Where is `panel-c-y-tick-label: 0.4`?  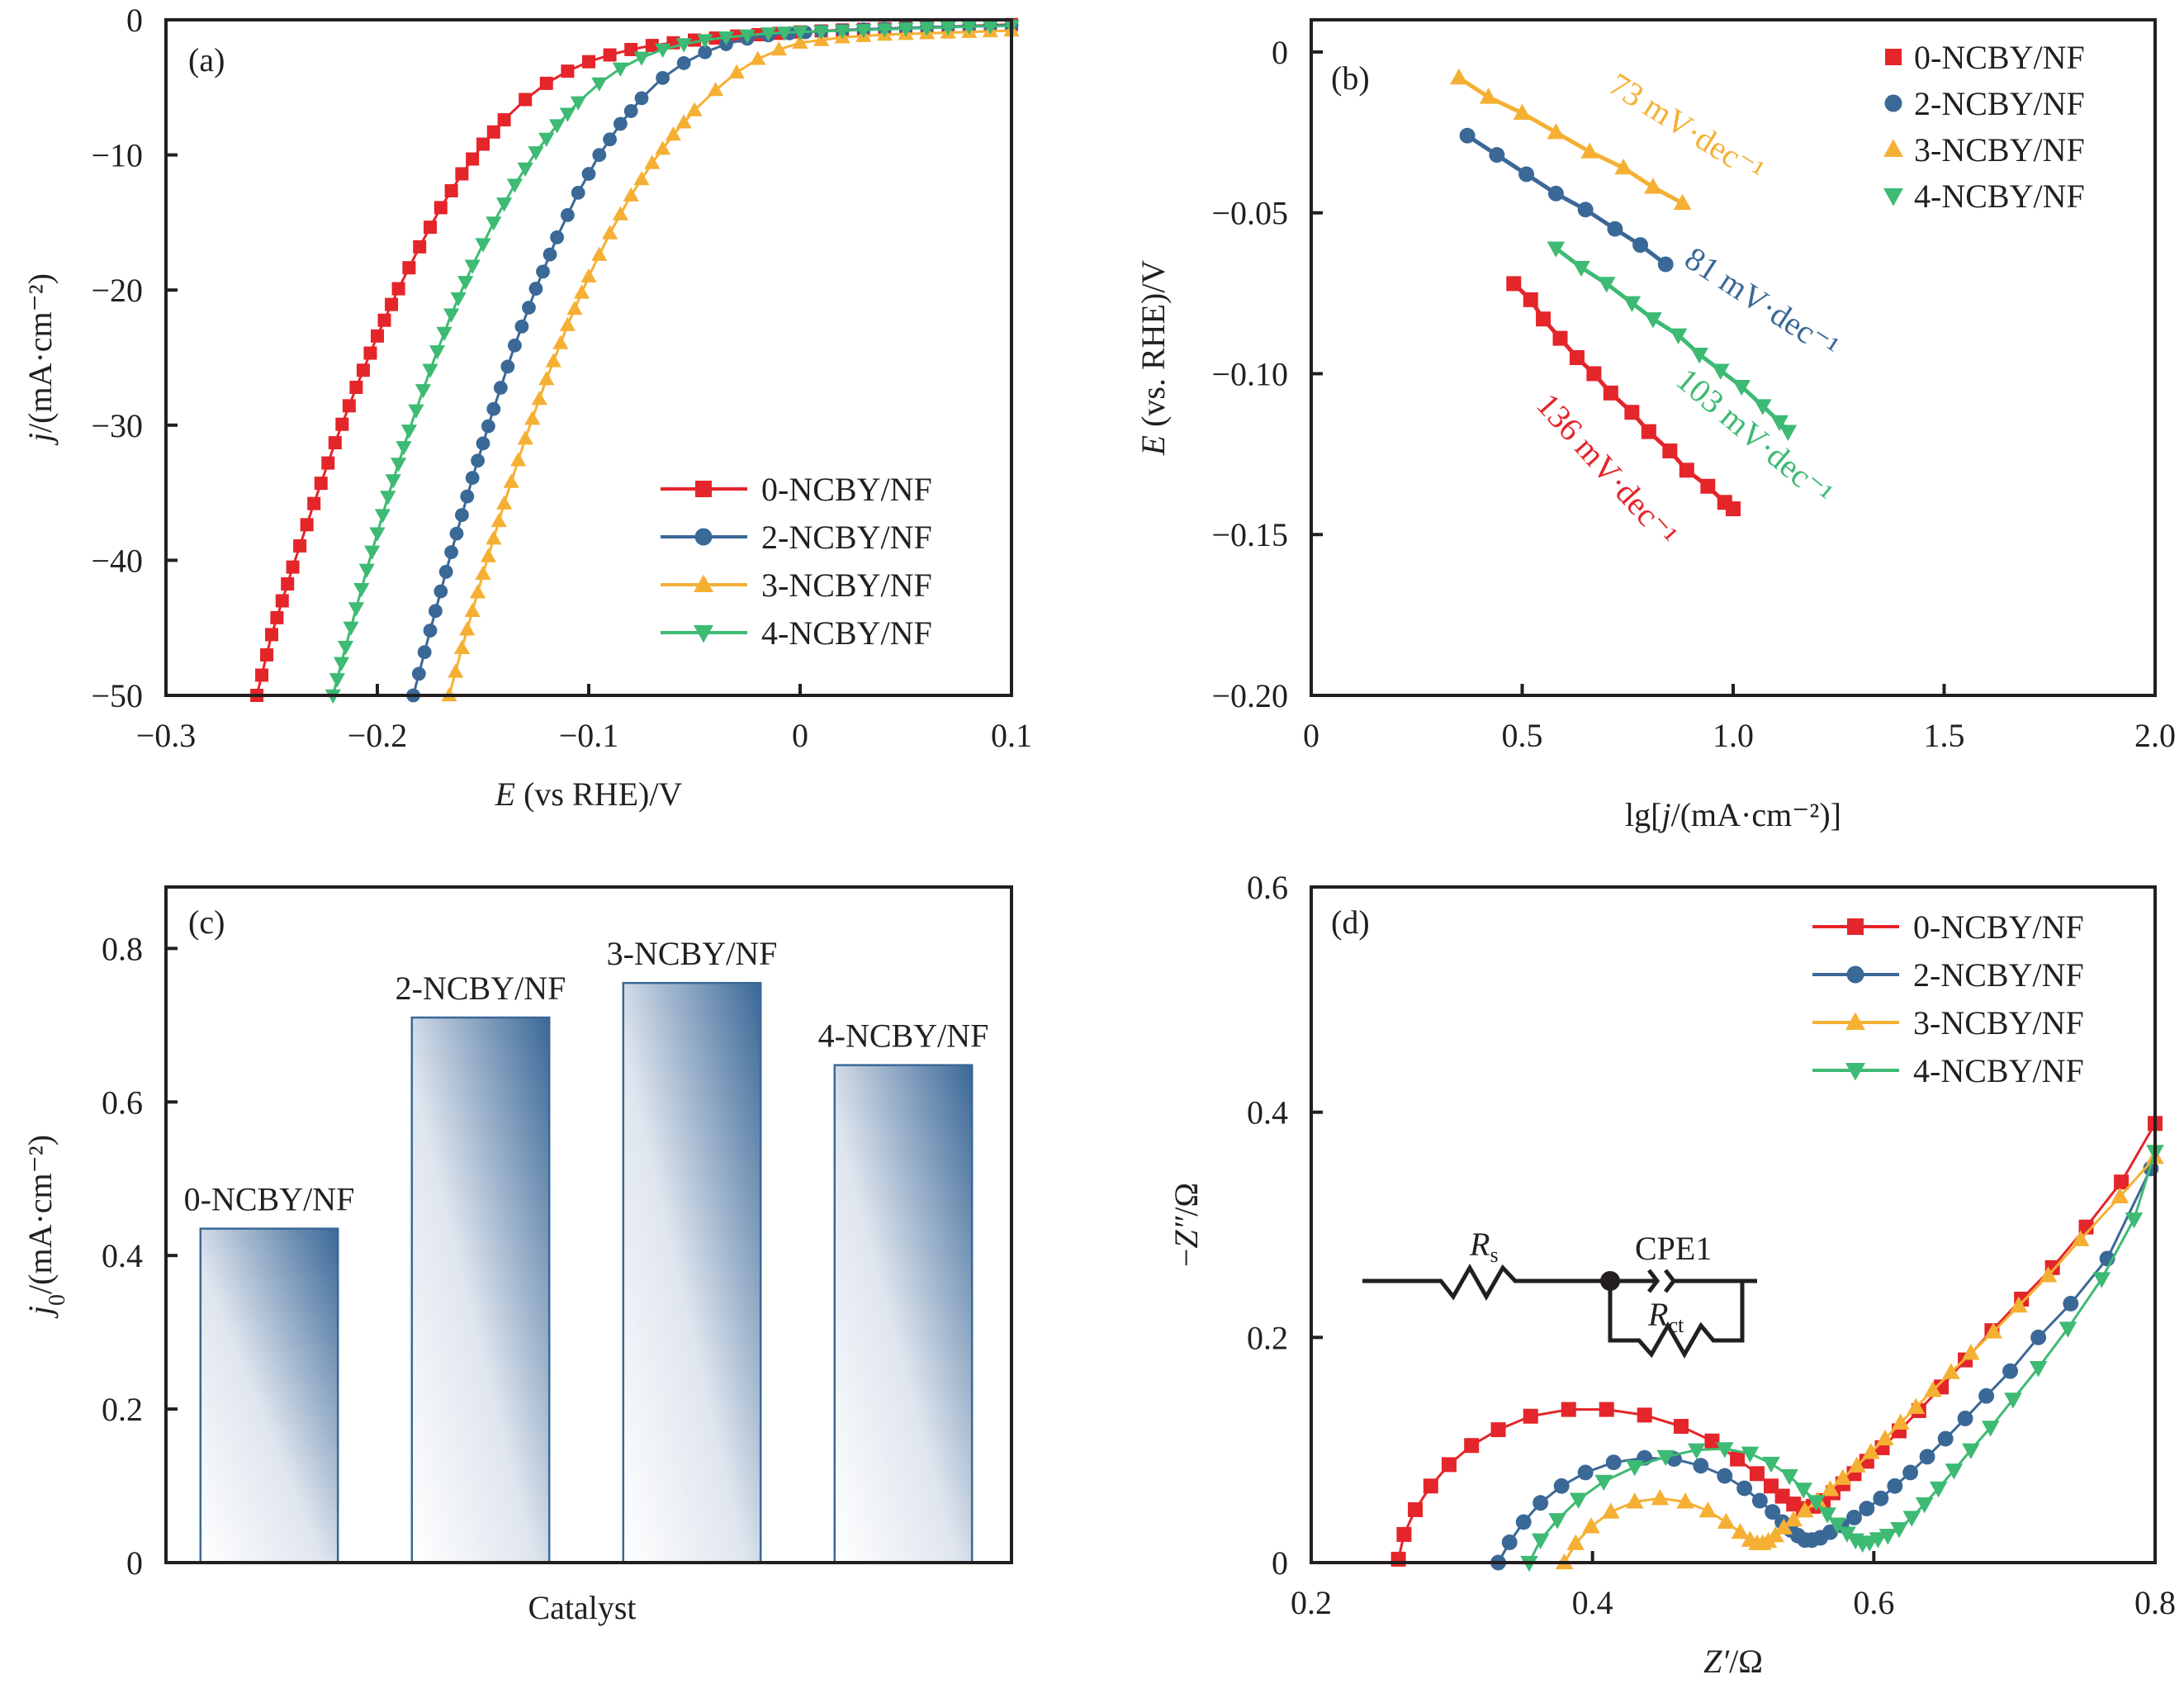
panel-c-y-tick-label: 0.4 is located at coordinates (123, 1255).